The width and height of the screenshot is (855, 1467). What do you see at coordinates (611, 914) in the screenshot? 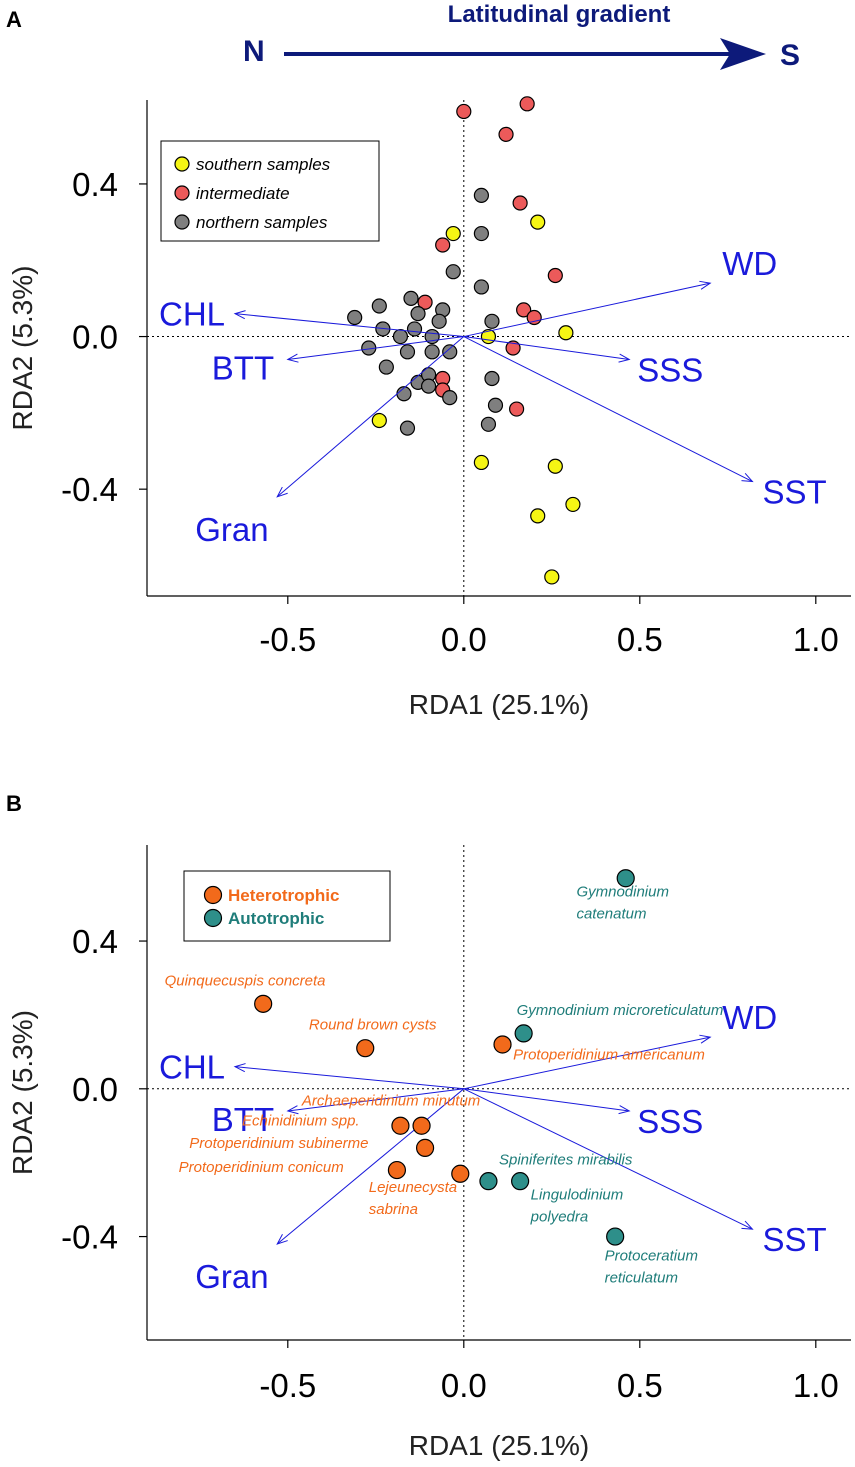
I see `species-label-line: catenatum` at bounding box center [611, 914].